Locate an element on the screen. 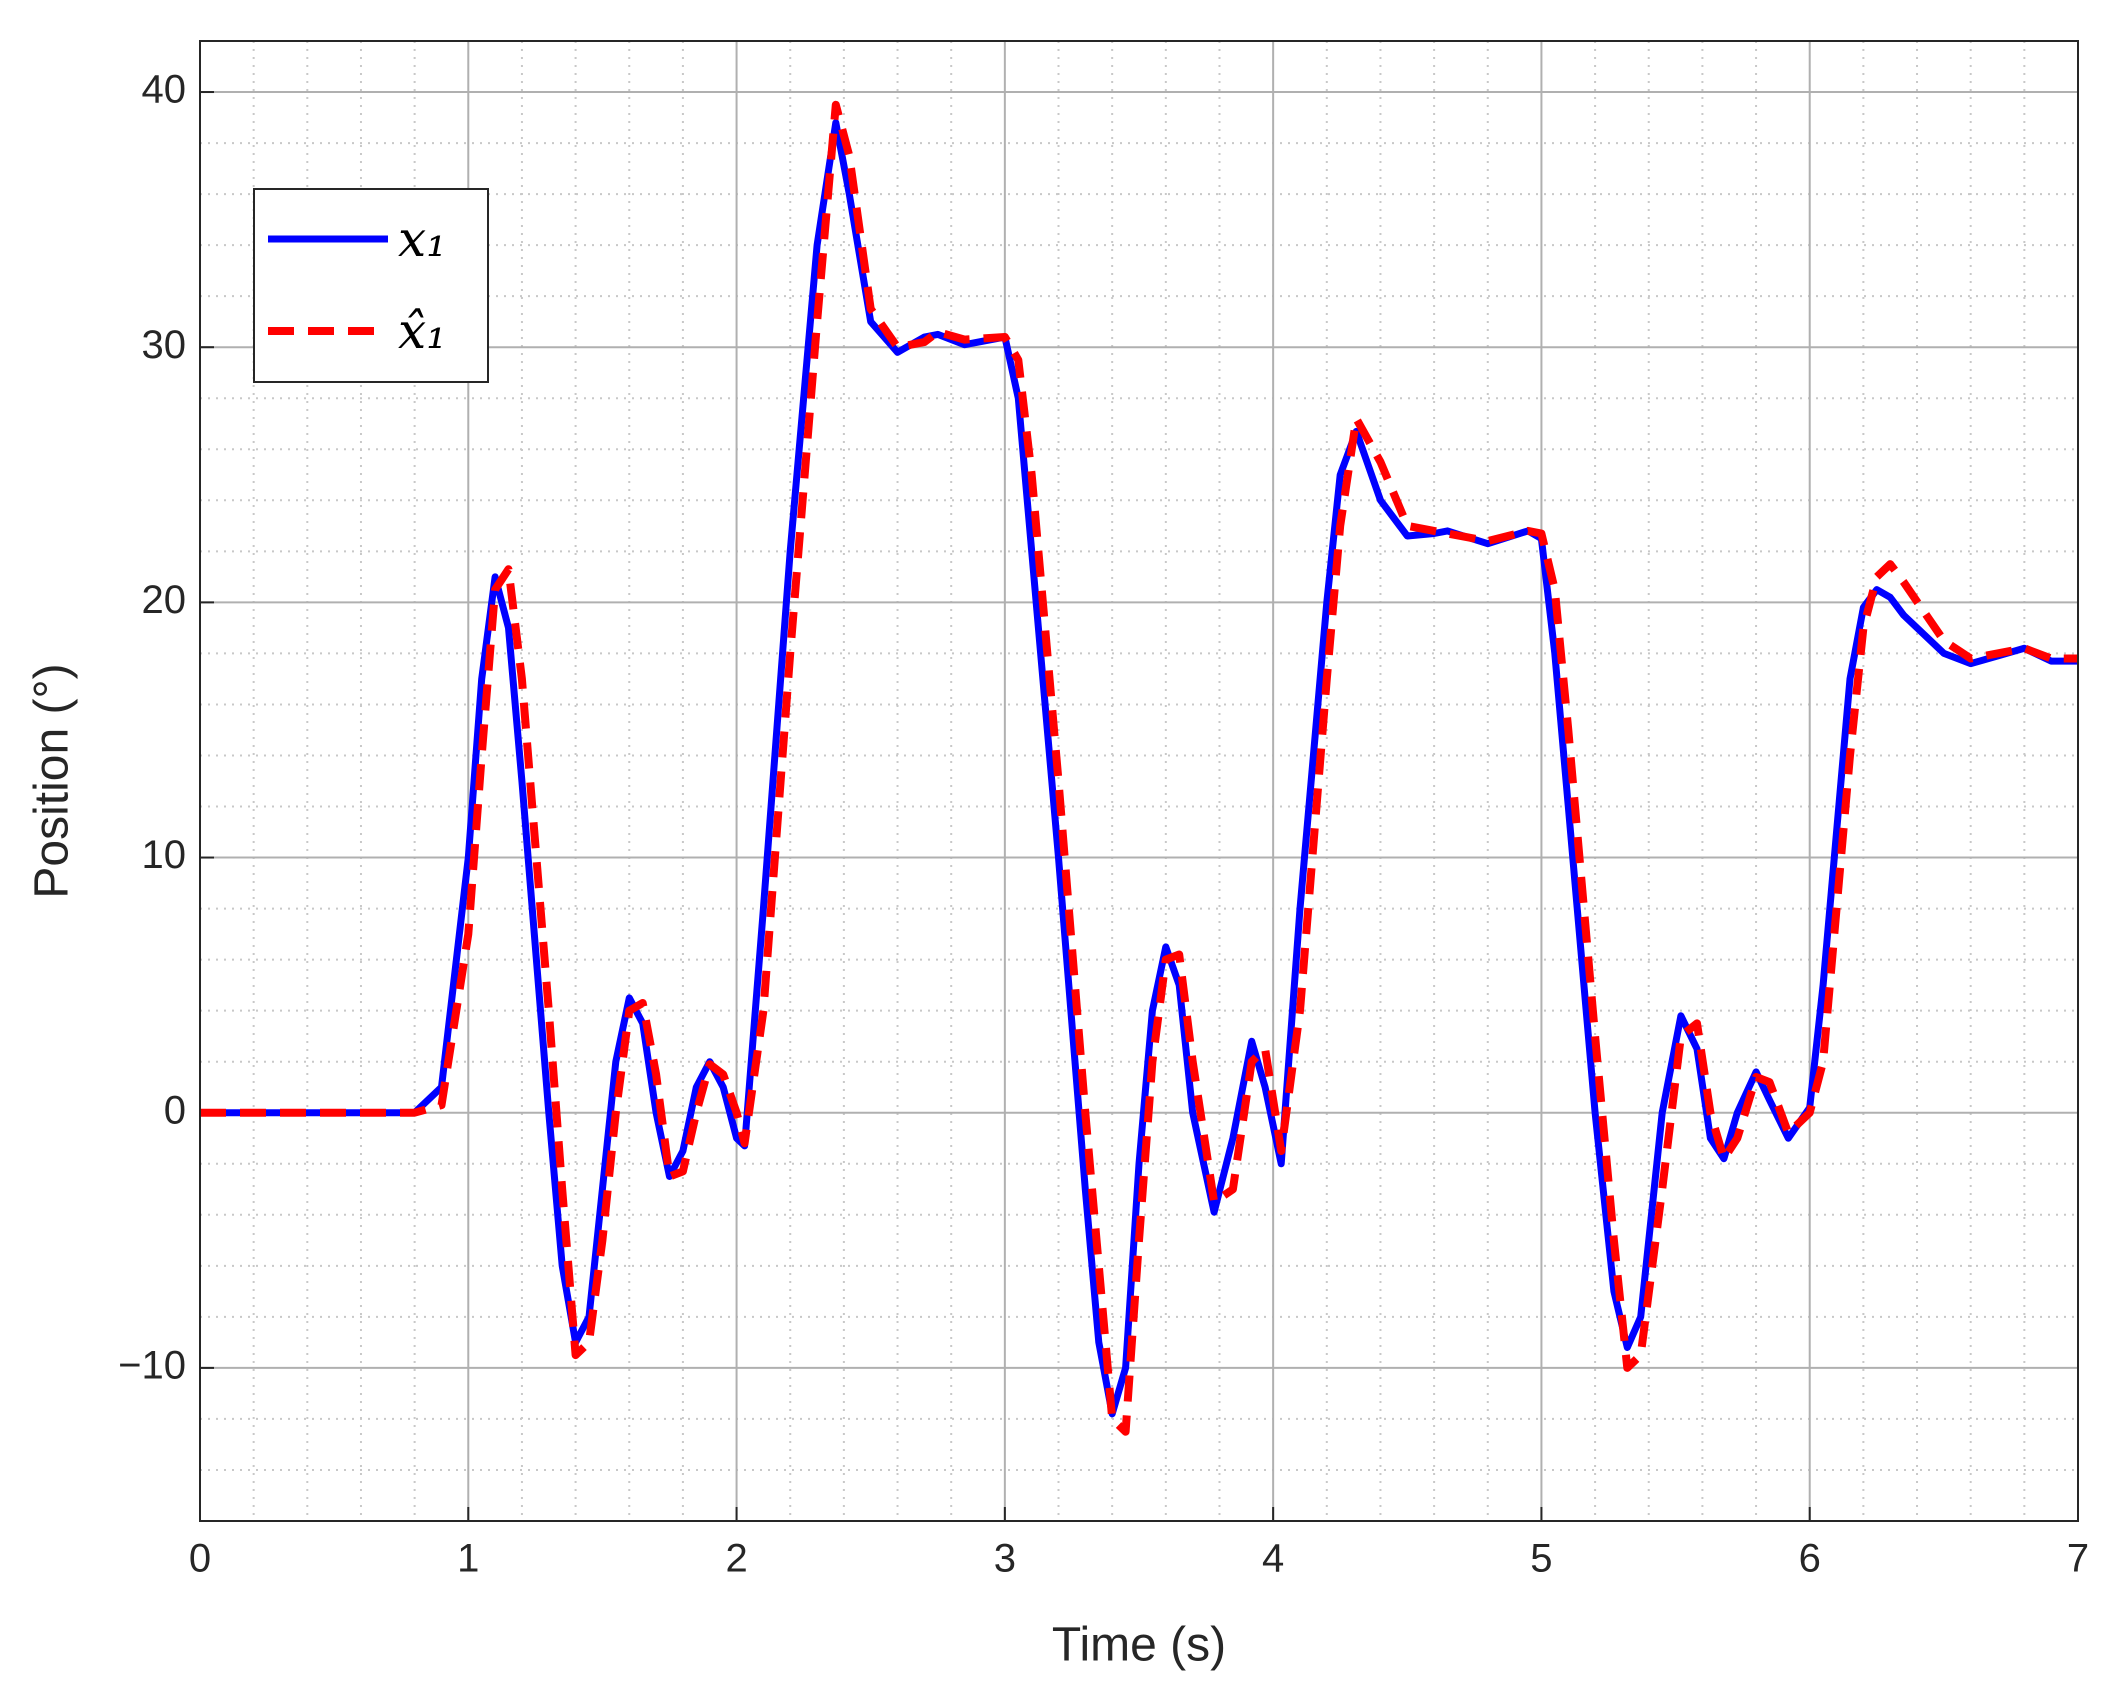 The height and width of the screenshot is (1691, 2113). y-axis-label: Position (°) is located at coordinates (52, 780).